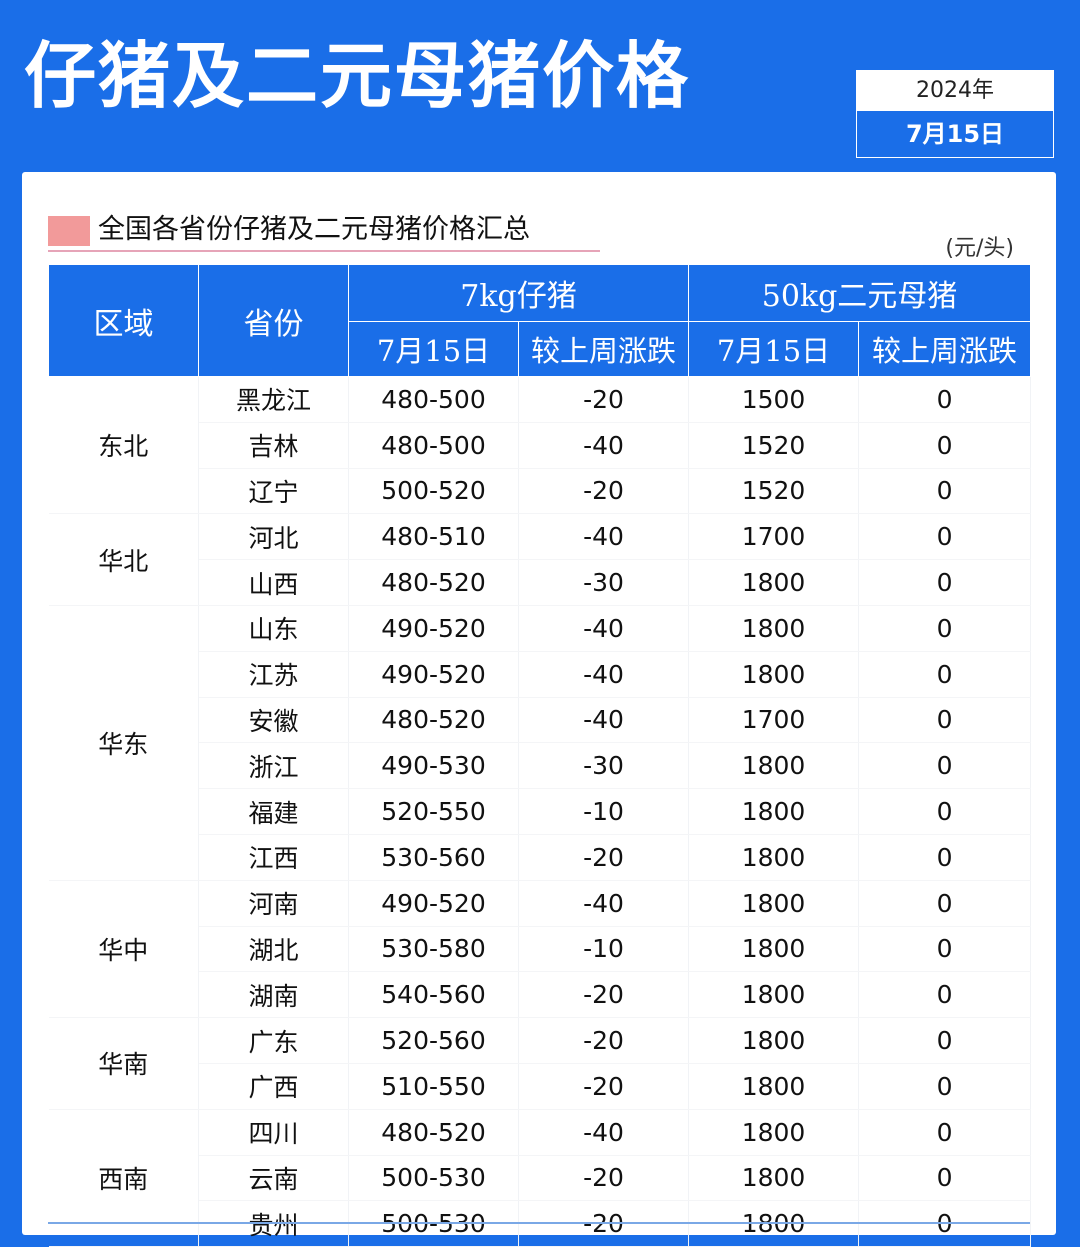 The height and width of the screenshot is (1247, 1080). Describe the element at coordinates (123, 743) in the screenshot. I see `region-cell: 华东` at that location.